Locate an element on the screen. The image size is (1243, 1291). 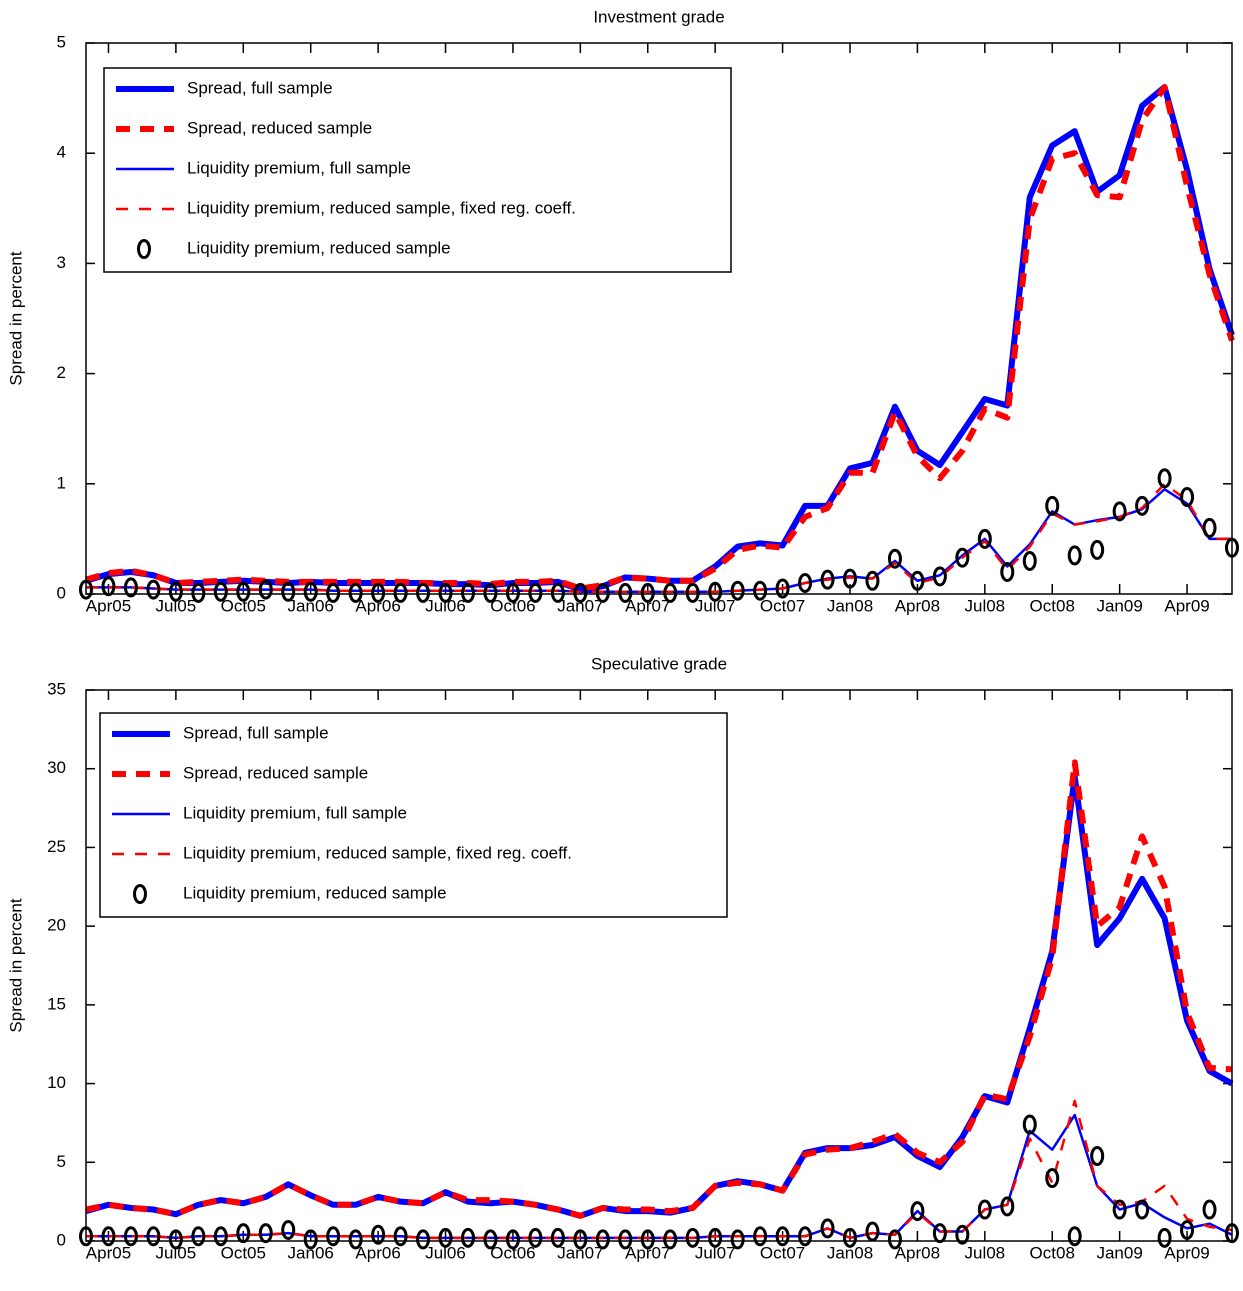
y-tick-label: 0 is located at coordinates (61, 1239).